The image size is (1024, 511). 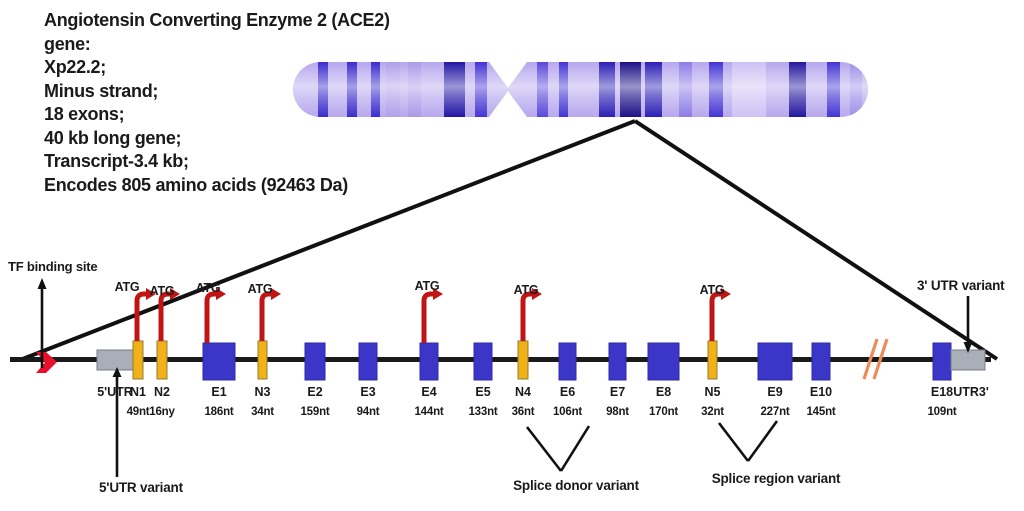 I want to click on chromosome-highlight, so click(x=580, y=89).